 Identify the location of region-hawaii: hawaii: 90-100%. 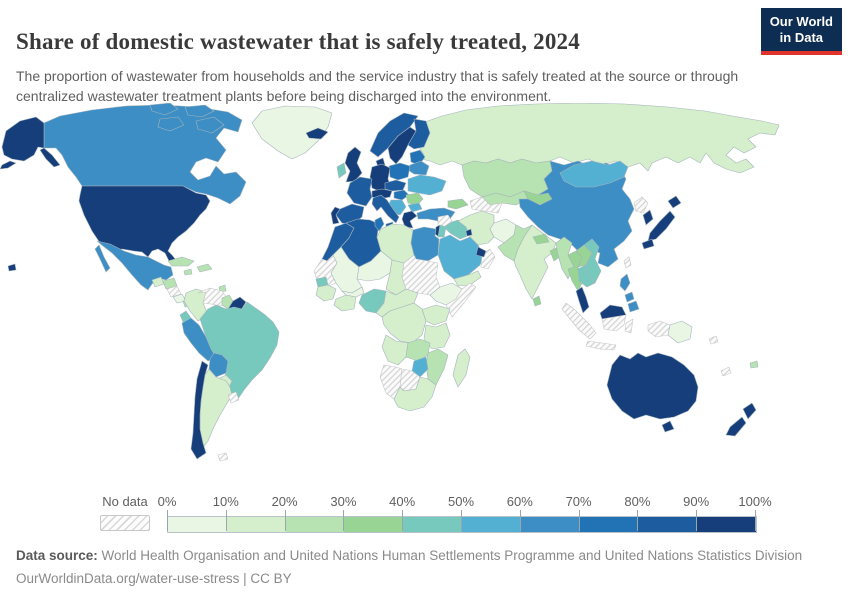
(12, 267).